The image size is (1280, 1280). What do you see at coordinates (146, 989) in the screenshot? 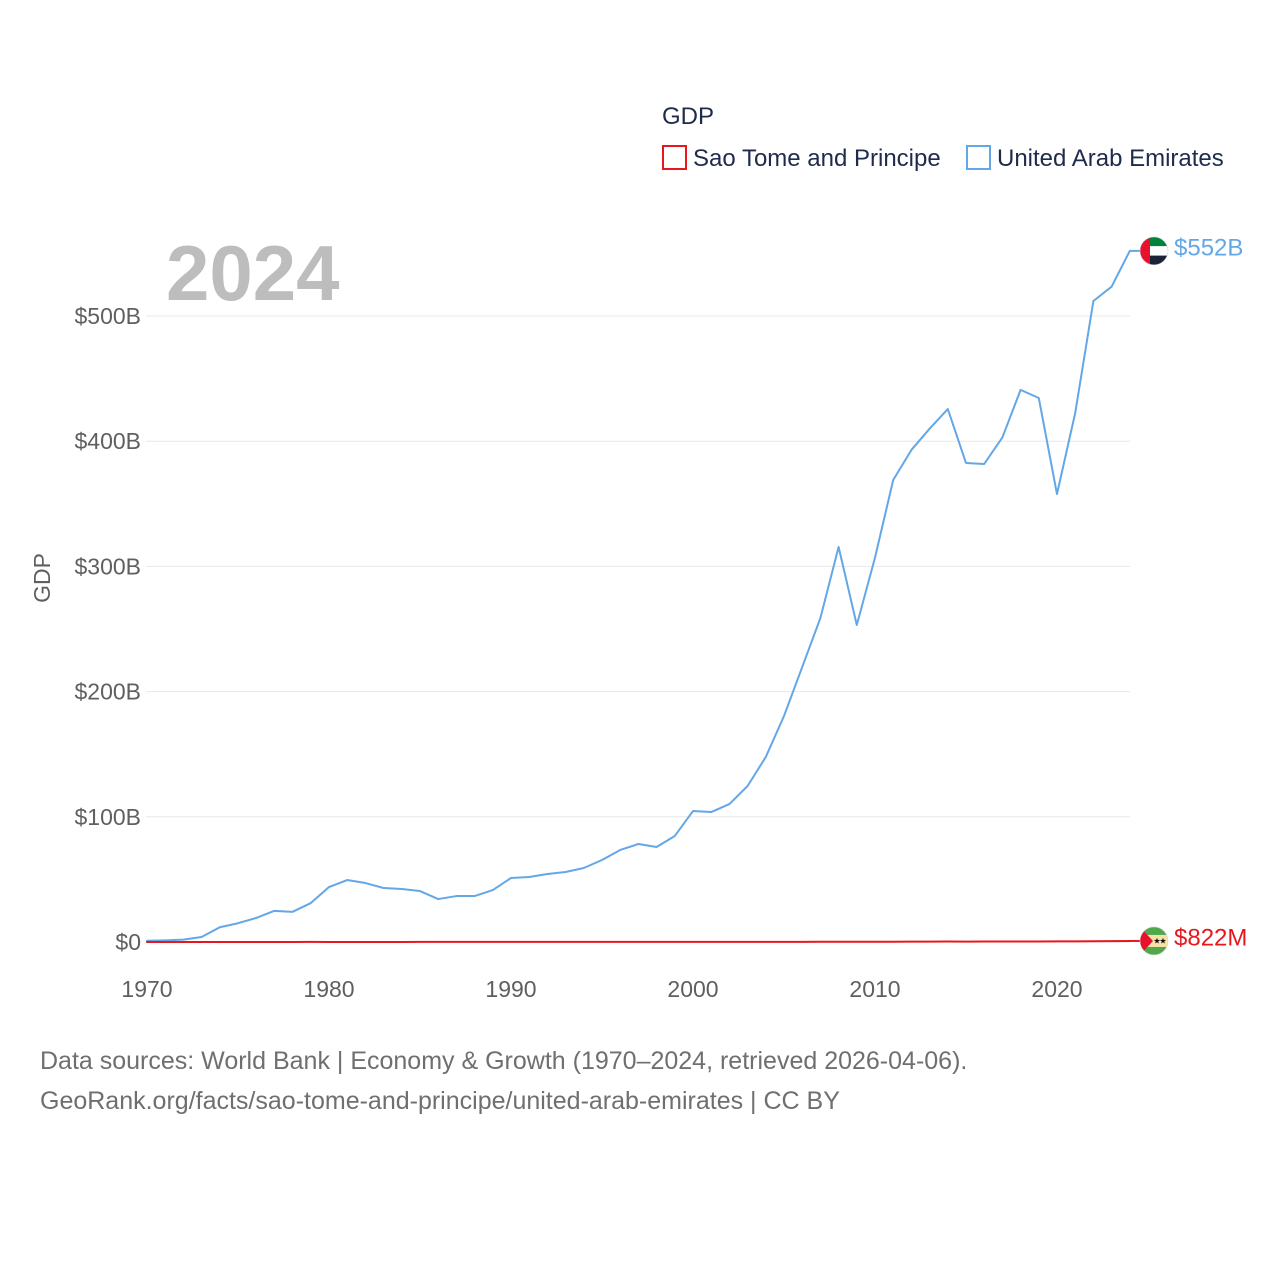
I see `x-tick-label: 1970` at bounding box center [146, 989].